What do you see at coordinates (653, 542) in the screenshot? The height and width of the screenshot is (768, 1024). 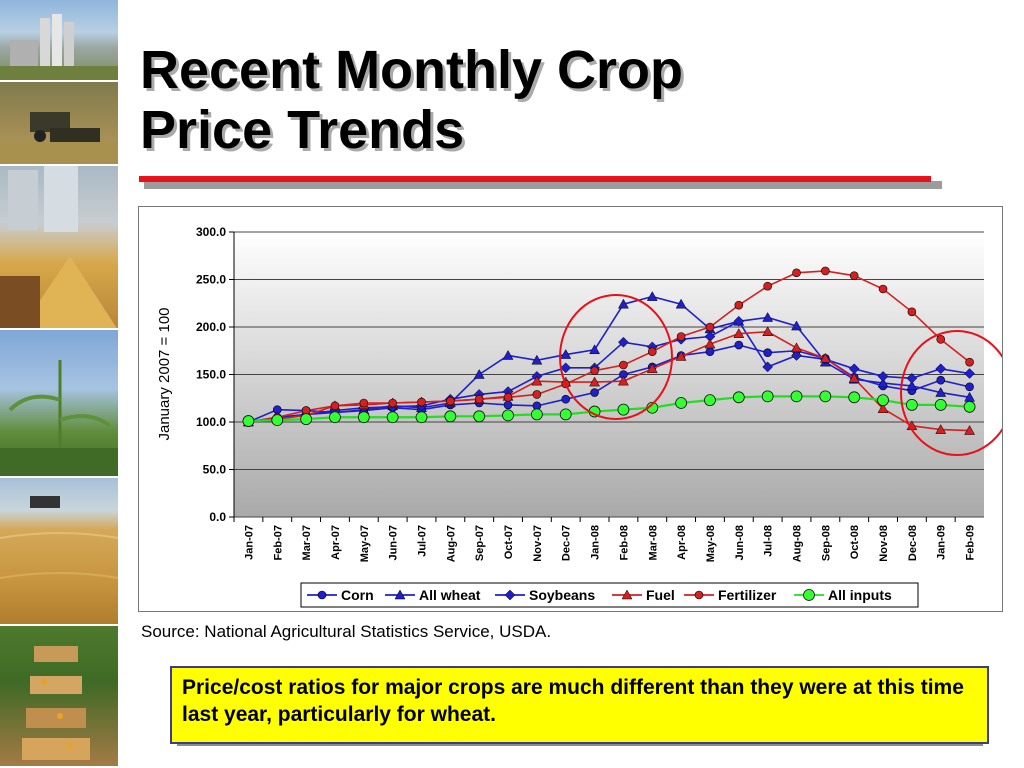 I see `x-tick-label: Mar-08` at bounding box center [653, 542].